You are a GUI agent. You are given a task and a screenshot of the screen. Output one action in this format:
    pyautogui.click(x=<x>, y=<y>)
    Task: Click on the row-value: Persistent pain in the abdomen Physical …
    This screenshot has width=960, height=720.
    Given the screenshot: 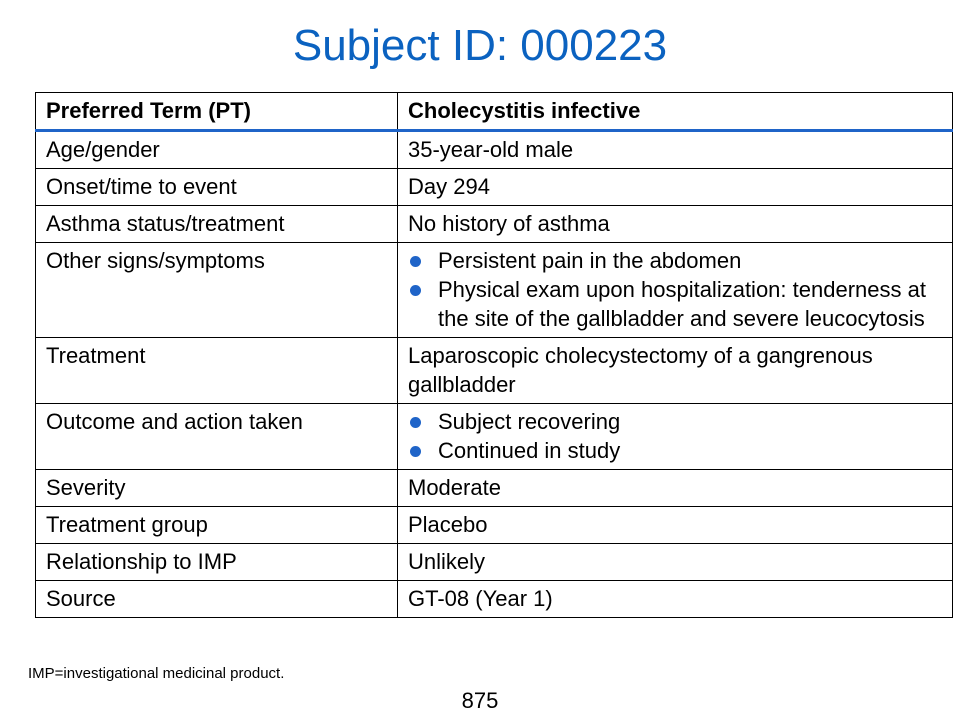 What is the action you would take?
    pyautogui.click(x=675, y=290)
    